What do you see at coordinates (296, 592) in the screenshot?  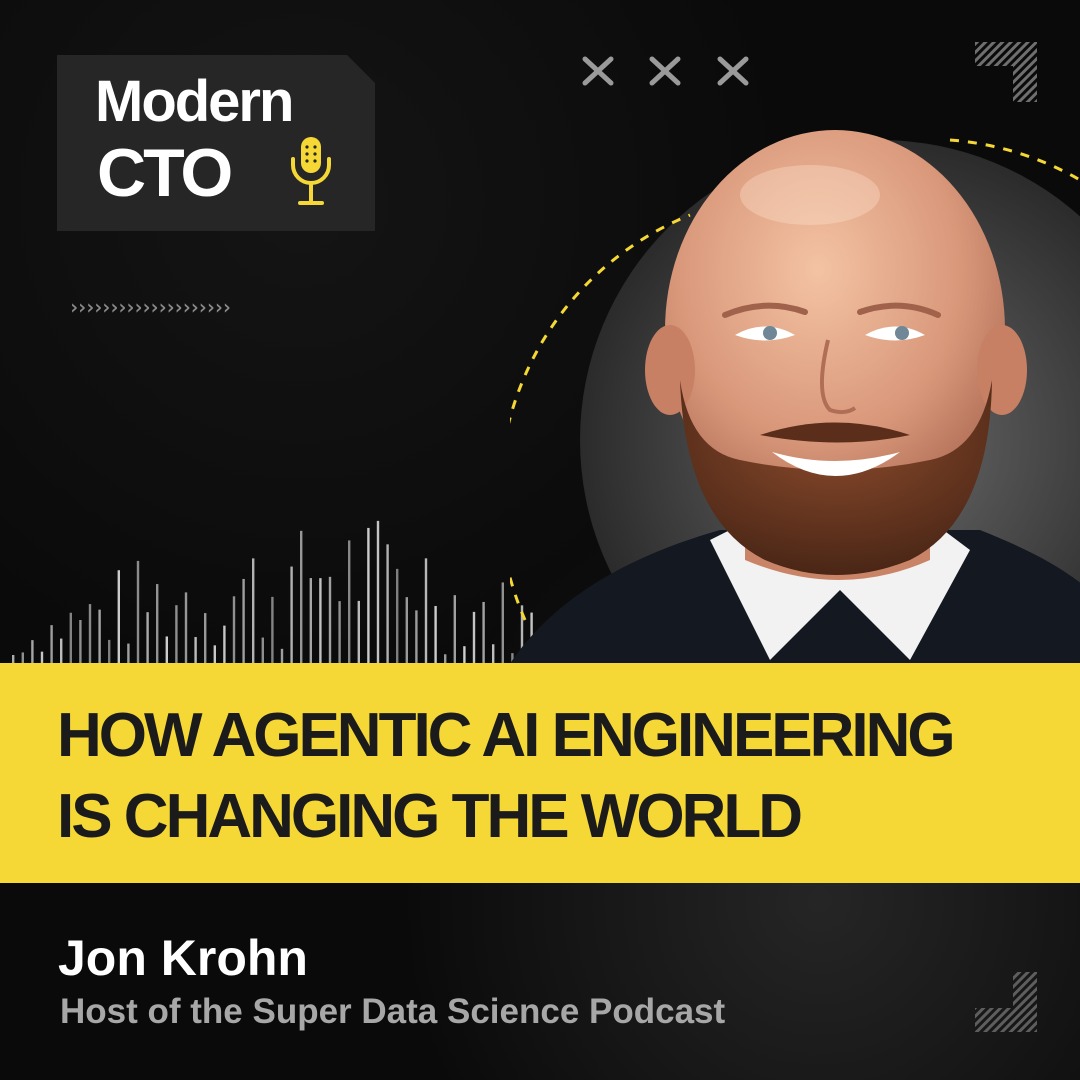 I see `audio-waveform` at bounding box center [296, 592].